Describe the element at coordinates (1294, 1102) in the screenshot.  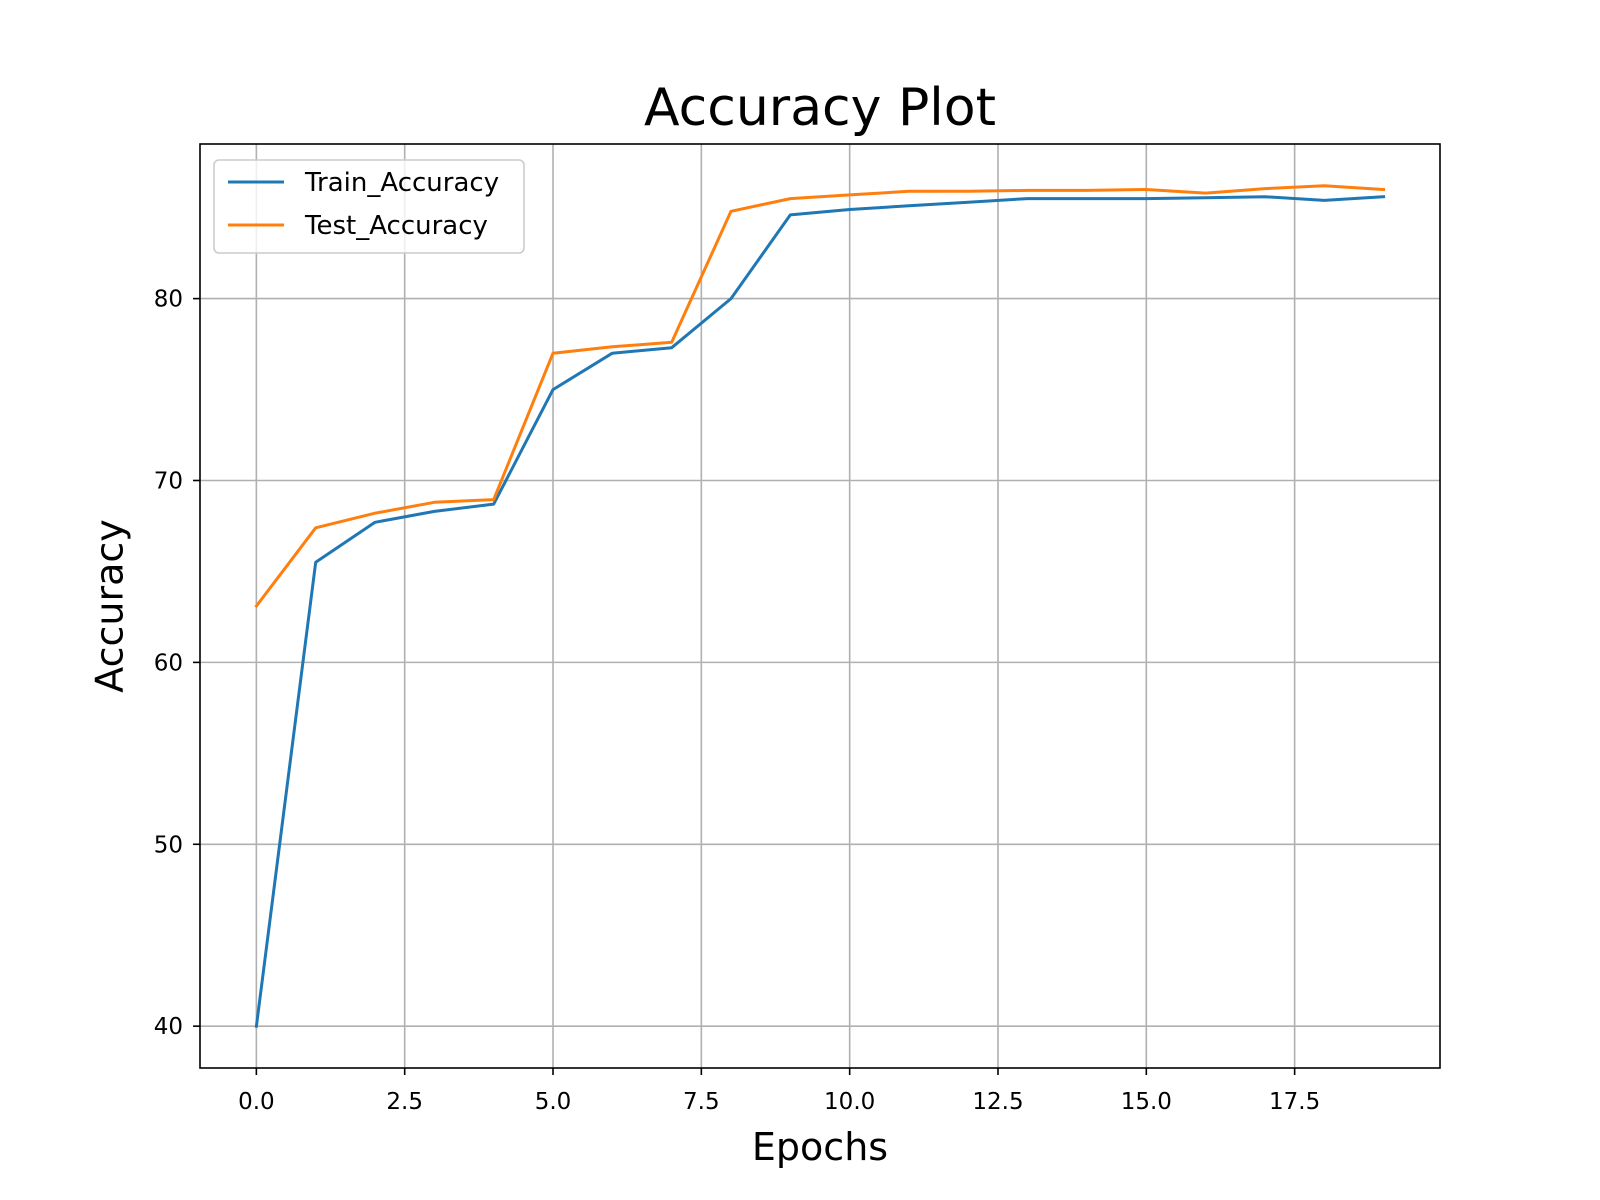
I see `x-tick-label: 17.5` at that location.